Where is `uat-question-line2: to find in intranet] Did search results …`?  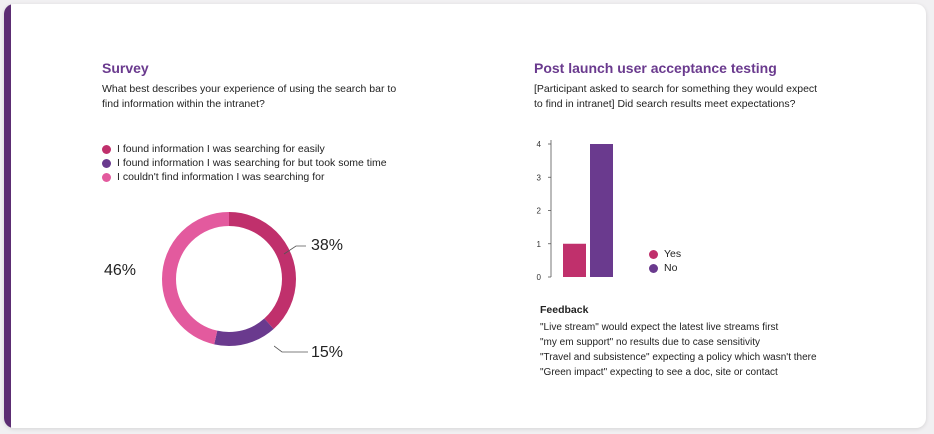 uat-question-line2: to find in intranet] Did search results … is located at coordinates (665, 104).